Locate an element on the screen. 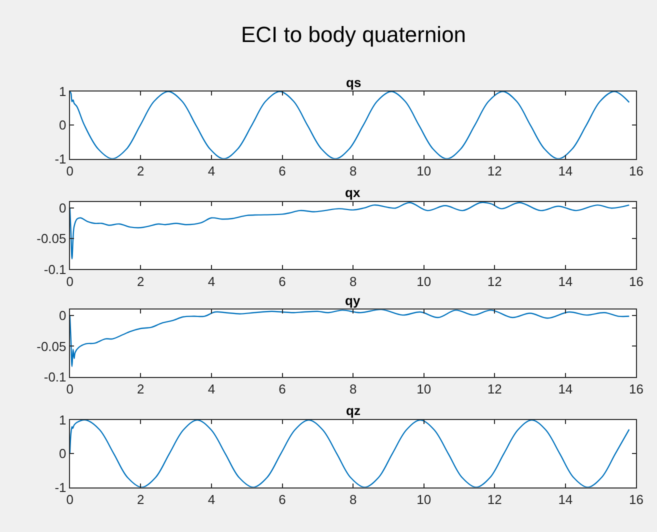  chart-title: qx is located at coordinates (353, 192).